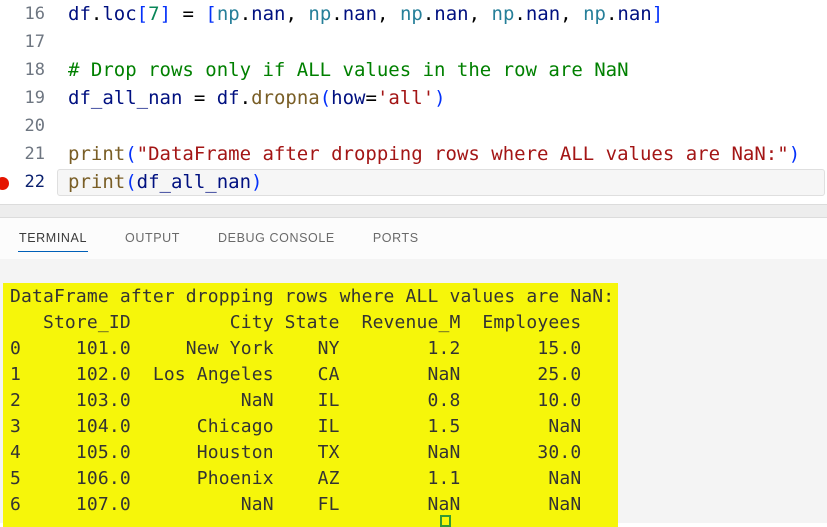  Describe the element at coordinates (296, 504) in the screenshot. I see `terminal-line: 6 107.0 NaN FL NaN NaN` at that location.